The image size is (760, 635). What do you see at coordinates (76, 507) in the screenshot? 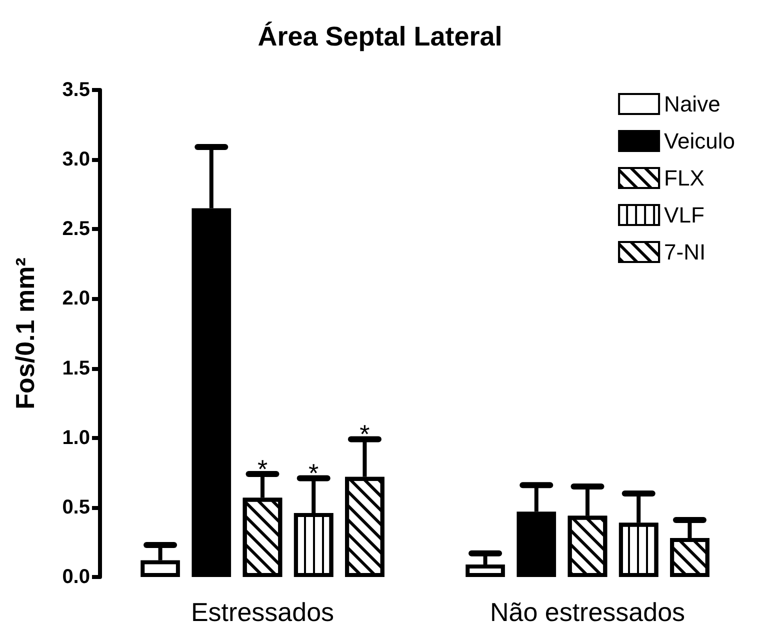
I see `y-tick-label: 0.5` at bounding box center [76, 507].